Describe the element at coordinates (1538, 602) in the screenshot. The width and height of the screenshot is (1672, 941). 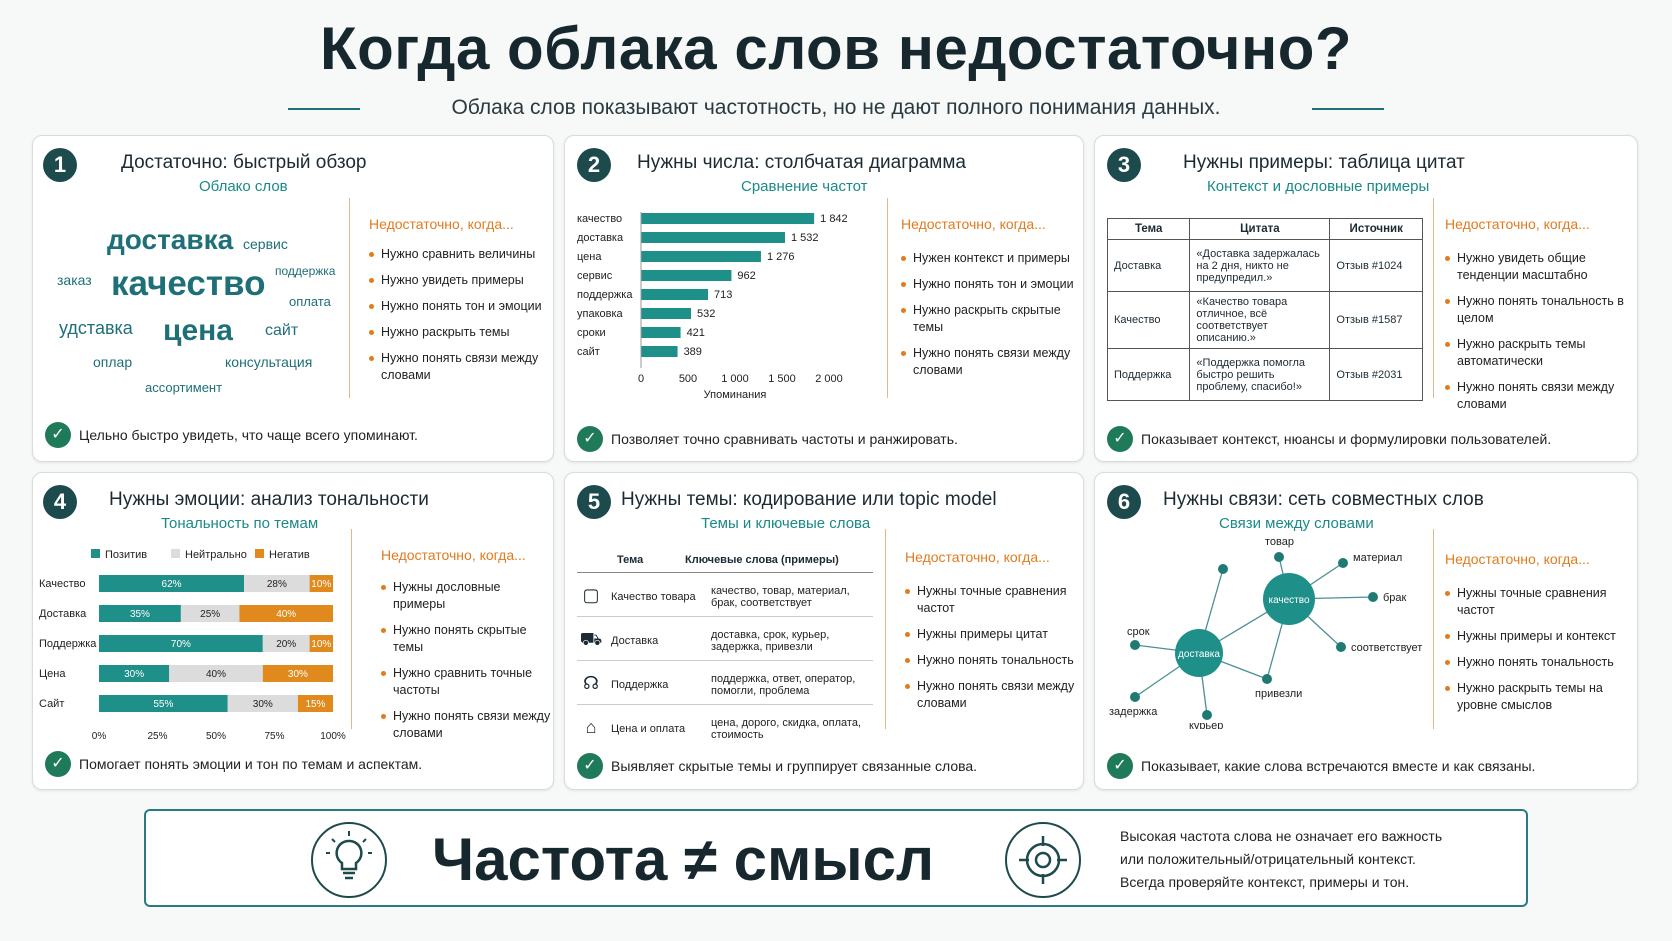
I see `list-item: Нужны точные сравнения частот` at that location.